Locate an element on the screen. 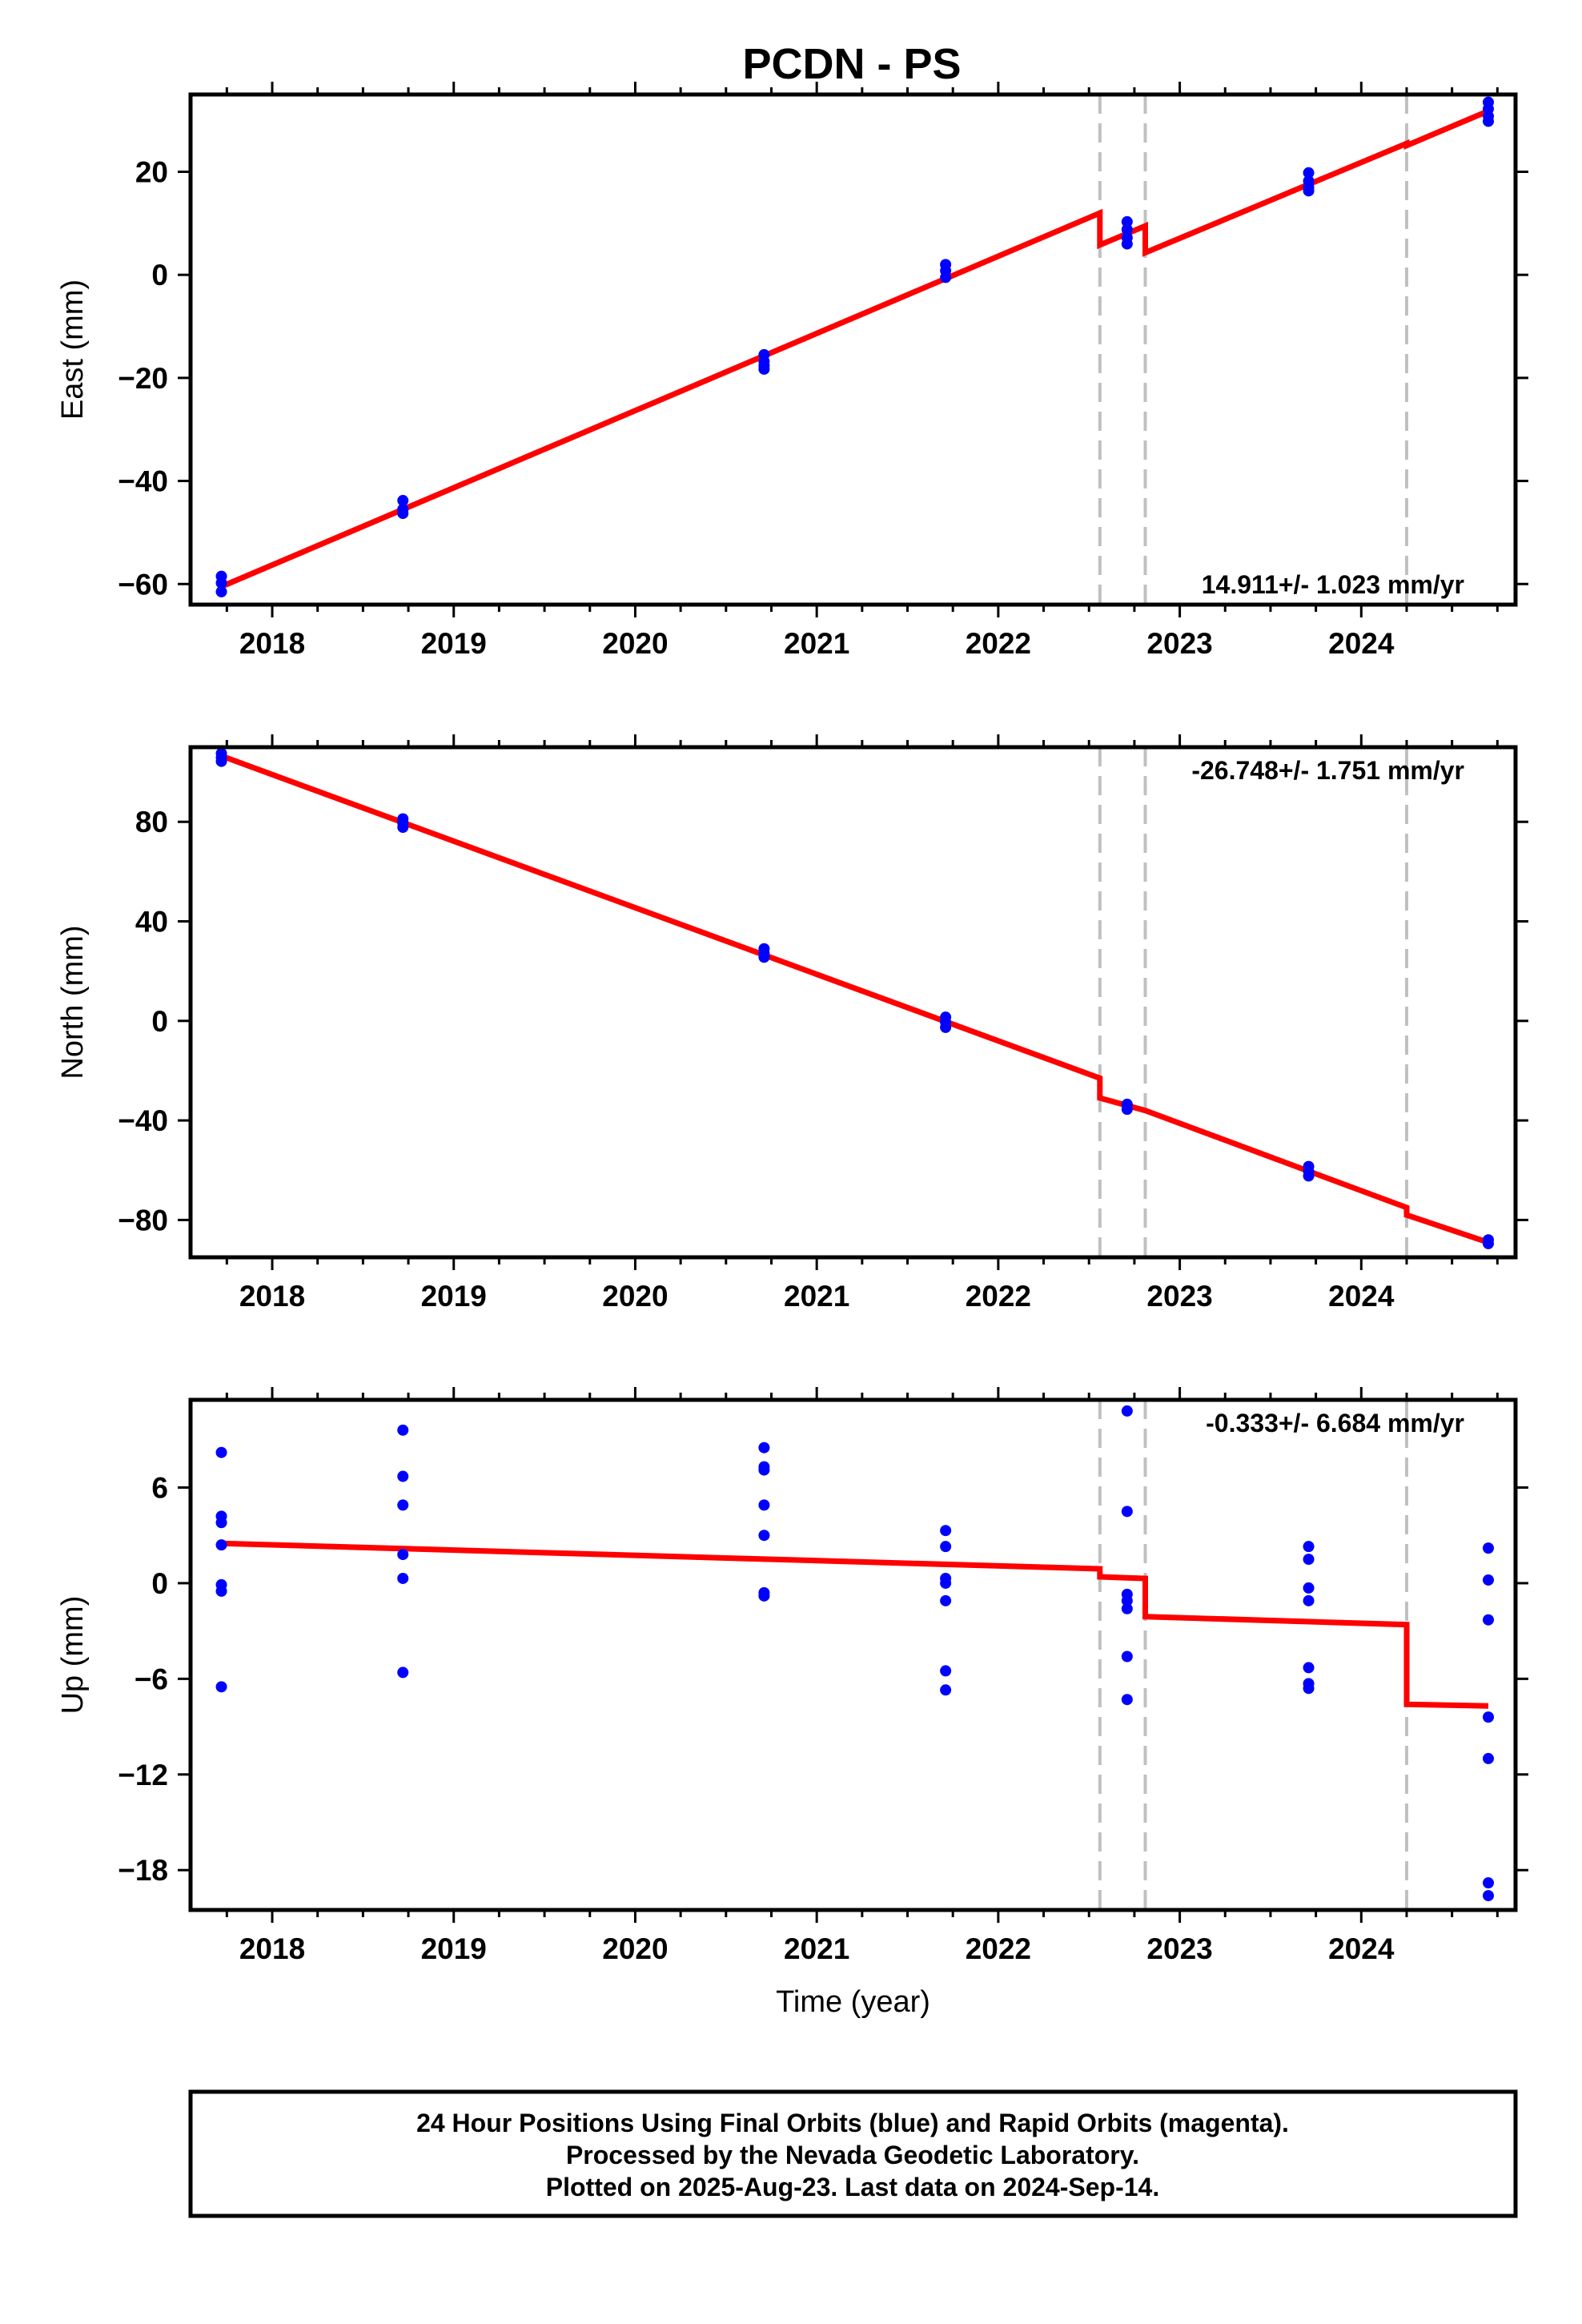  east-y-axis-title: East (mm) is located at coordinates (73, 349).